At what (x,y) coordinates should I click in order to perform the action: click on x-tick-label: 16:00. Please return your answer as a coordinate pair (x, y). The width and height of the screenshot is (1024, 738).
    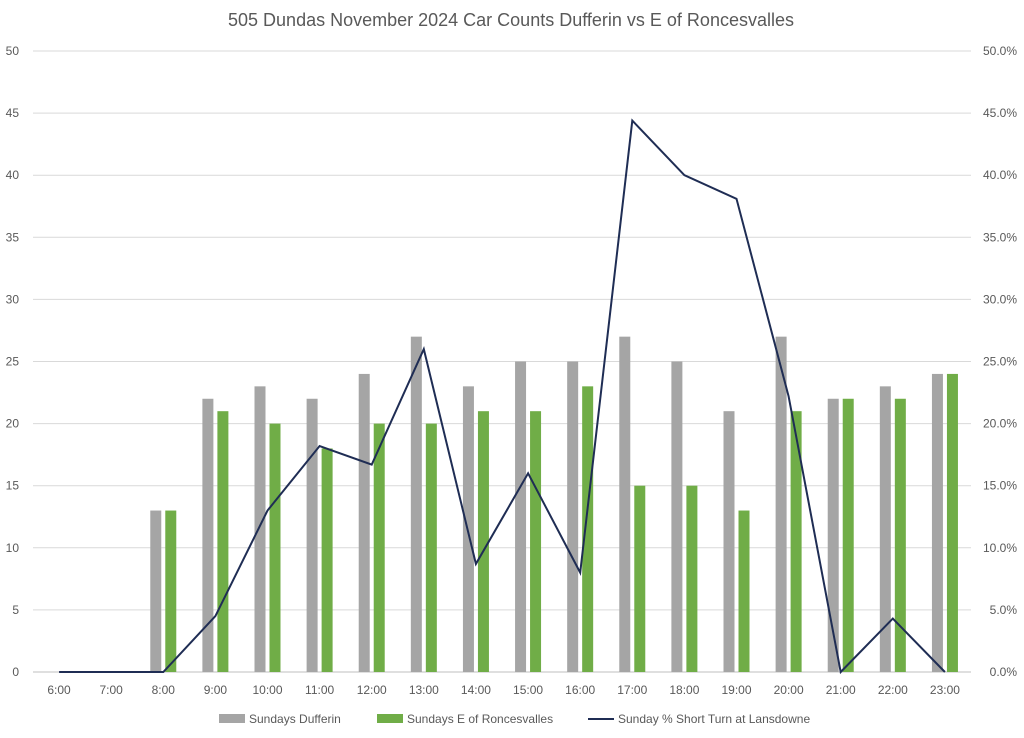
    Looking at the image, I should click on (580, 690).